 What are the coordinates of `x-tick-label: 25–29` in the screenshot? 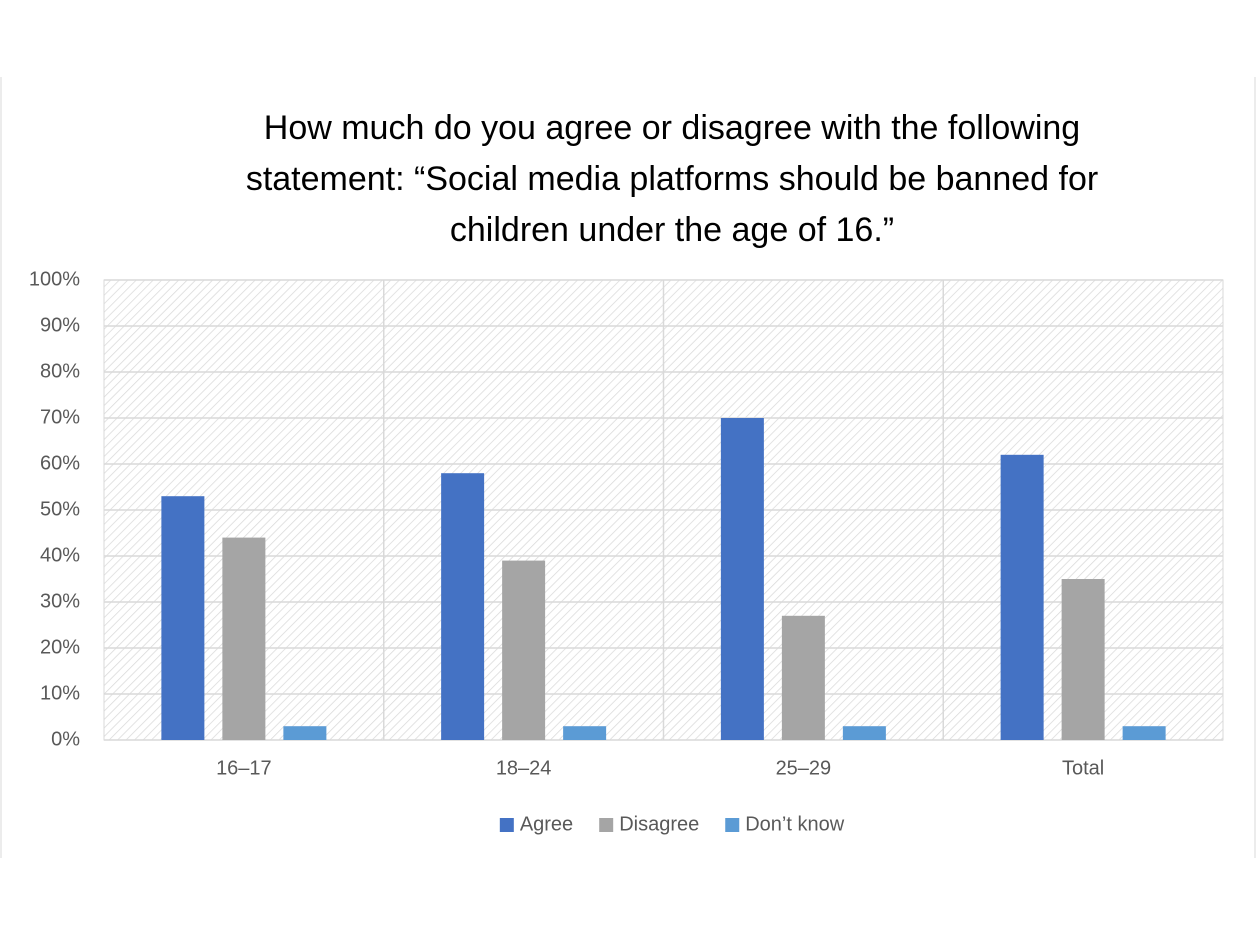 It's located at (804, 768).